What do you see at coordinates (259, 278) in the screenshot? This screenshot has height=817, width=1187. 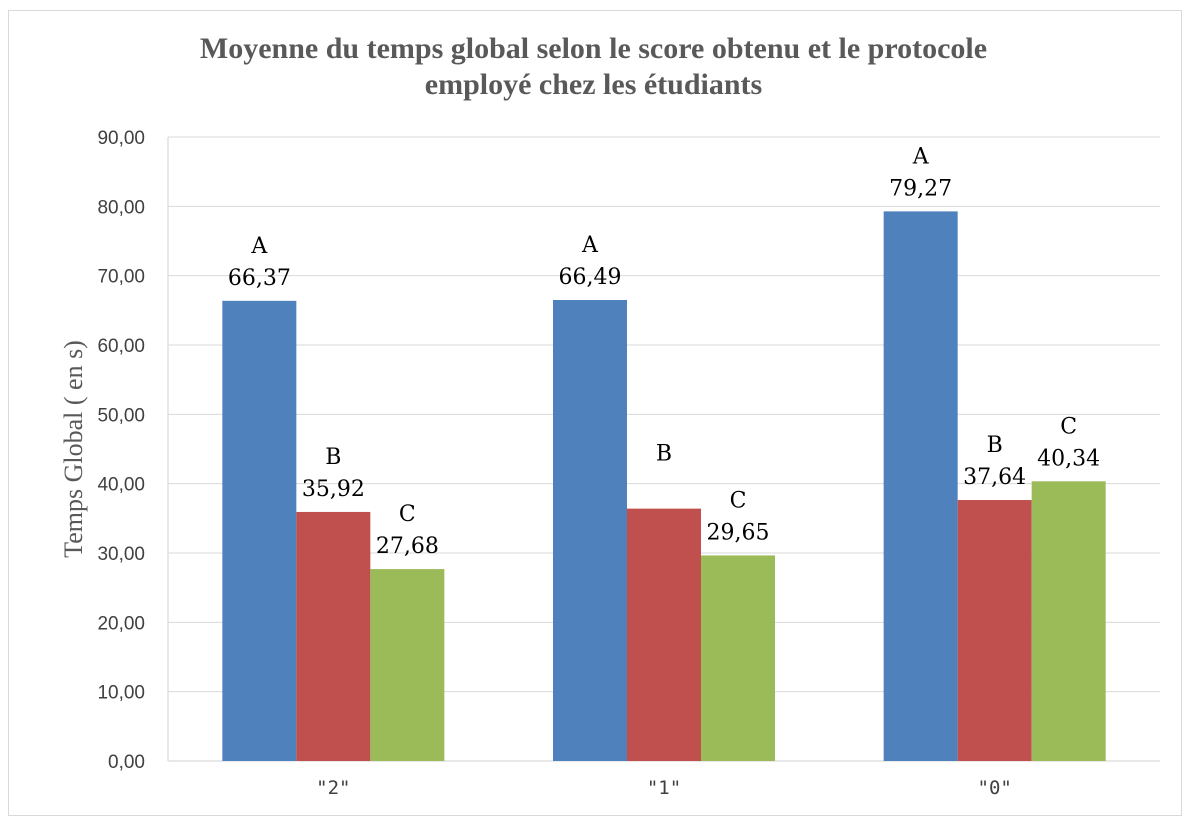 I see `data-label-value: 66,37` at bounding box center [259, 278].